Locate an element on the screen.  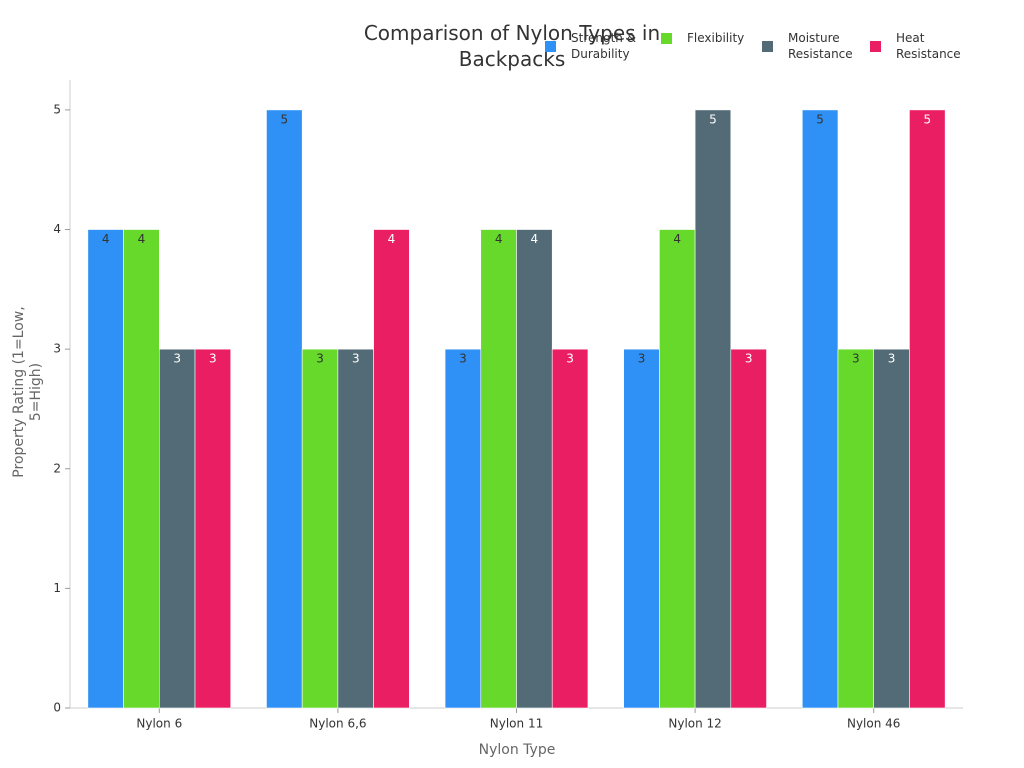
y-tick-label: 2 is located at coordinates (57, 468).